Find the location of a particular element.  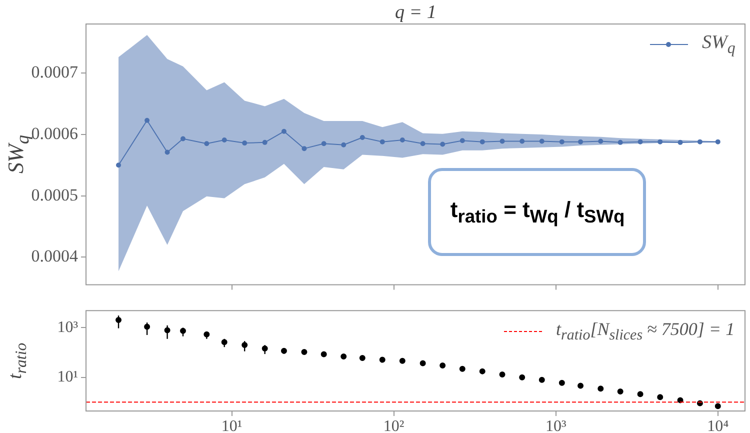

x-tick-label: 10¹ is located at coordinates (231, 425).